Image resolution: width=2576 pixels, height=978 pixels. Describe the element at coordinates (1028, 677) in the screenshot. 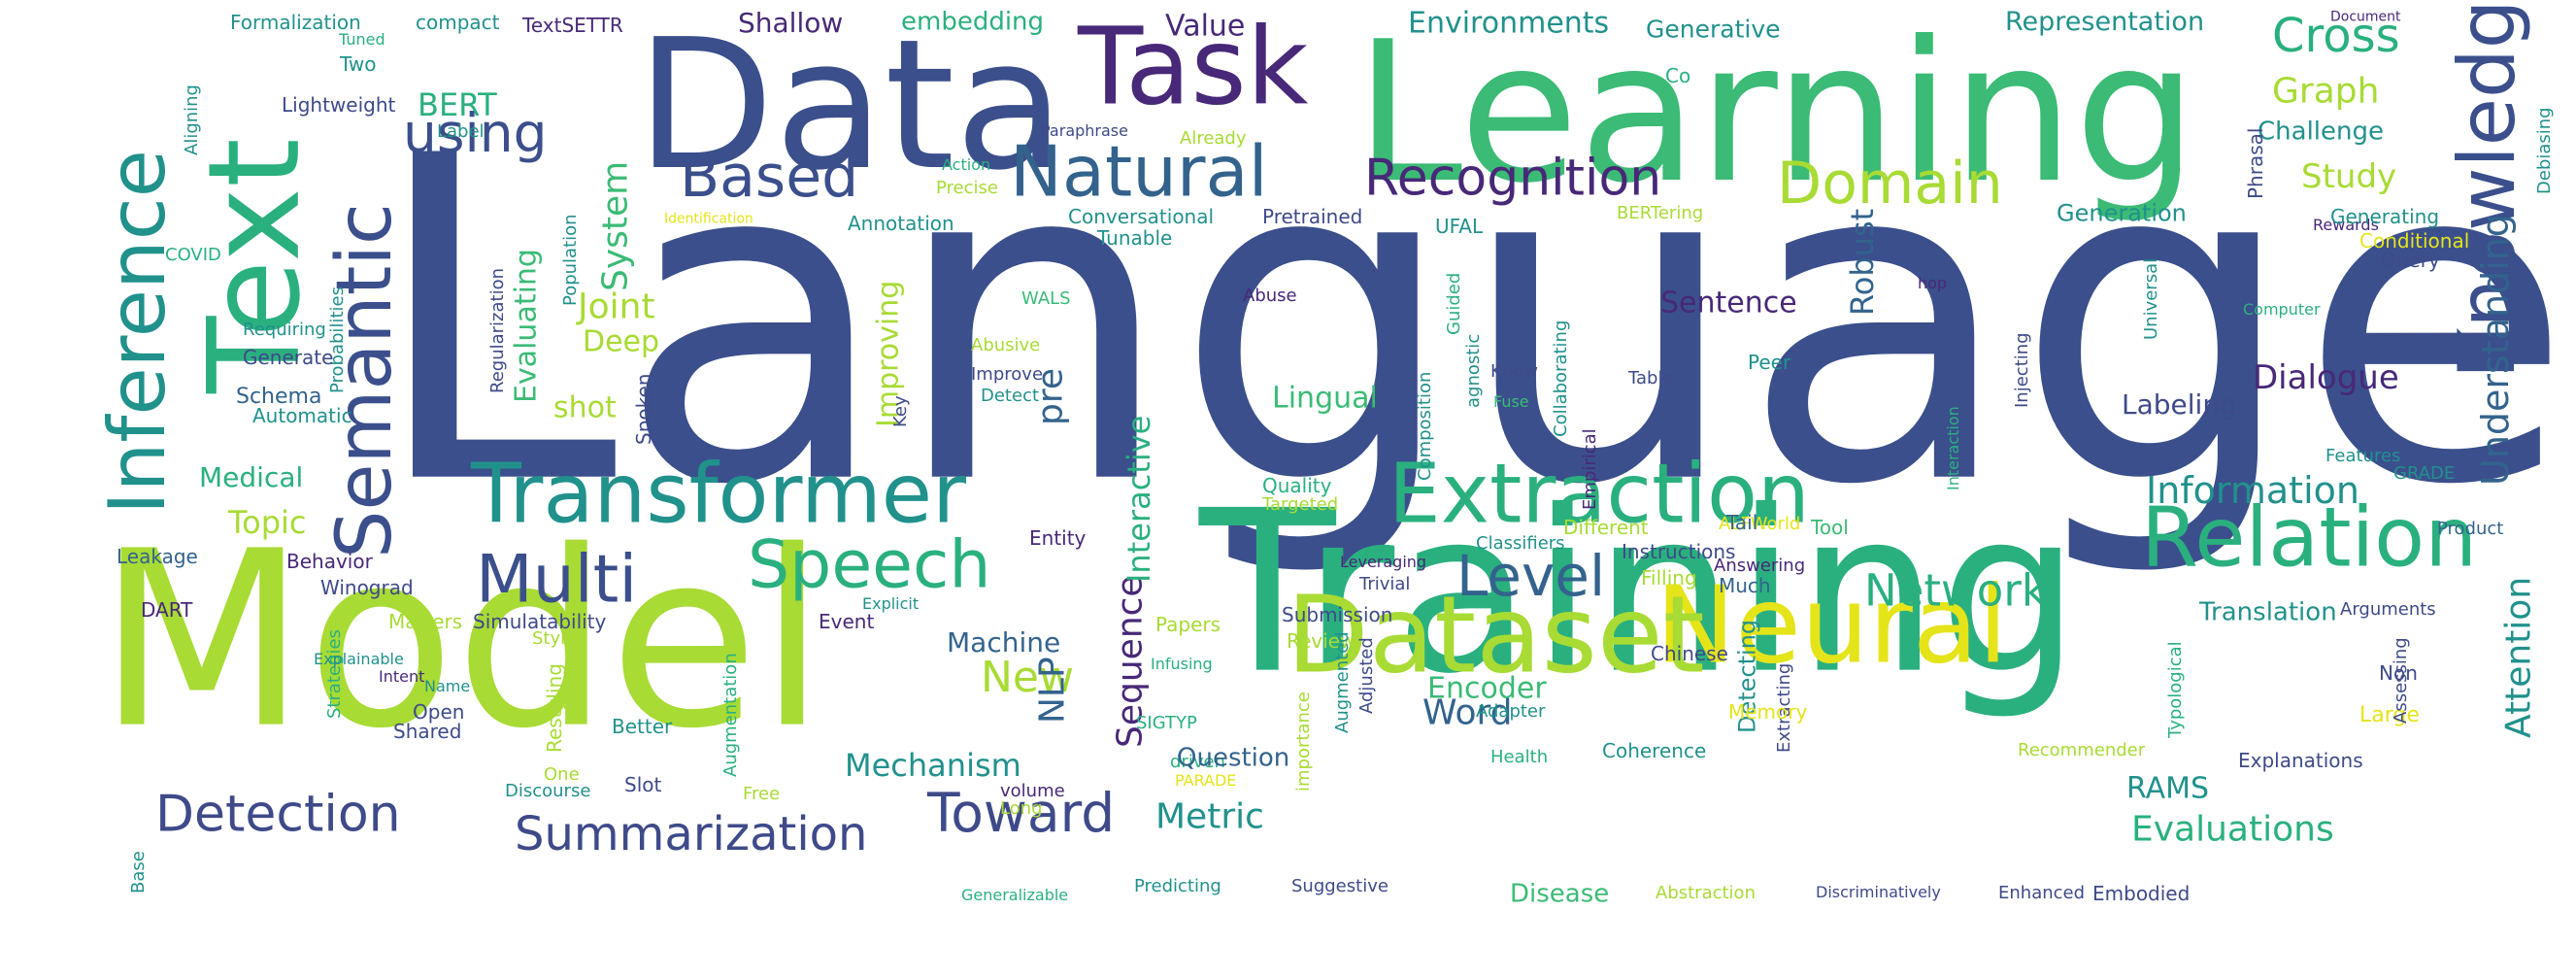

I see `word-new: New` at that location.